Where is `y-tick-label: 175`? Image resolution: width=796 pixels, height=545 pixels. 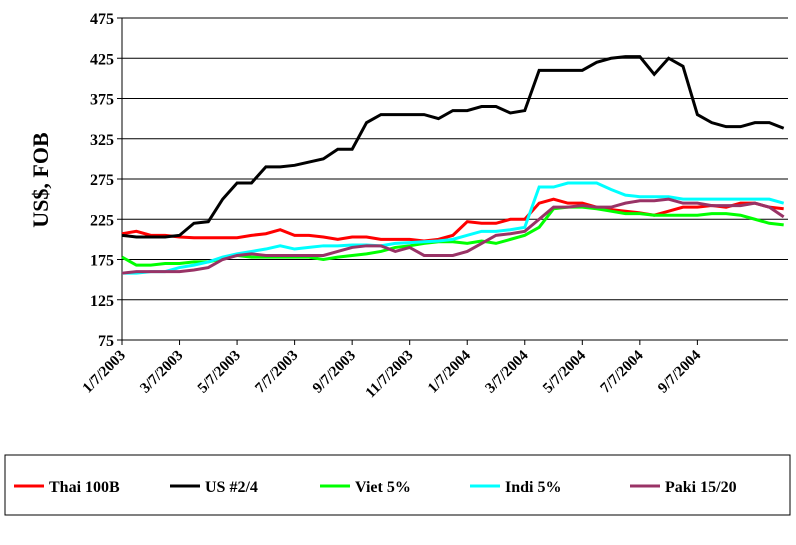 y-tick-label: 175 is located at coordinates (102, 261).